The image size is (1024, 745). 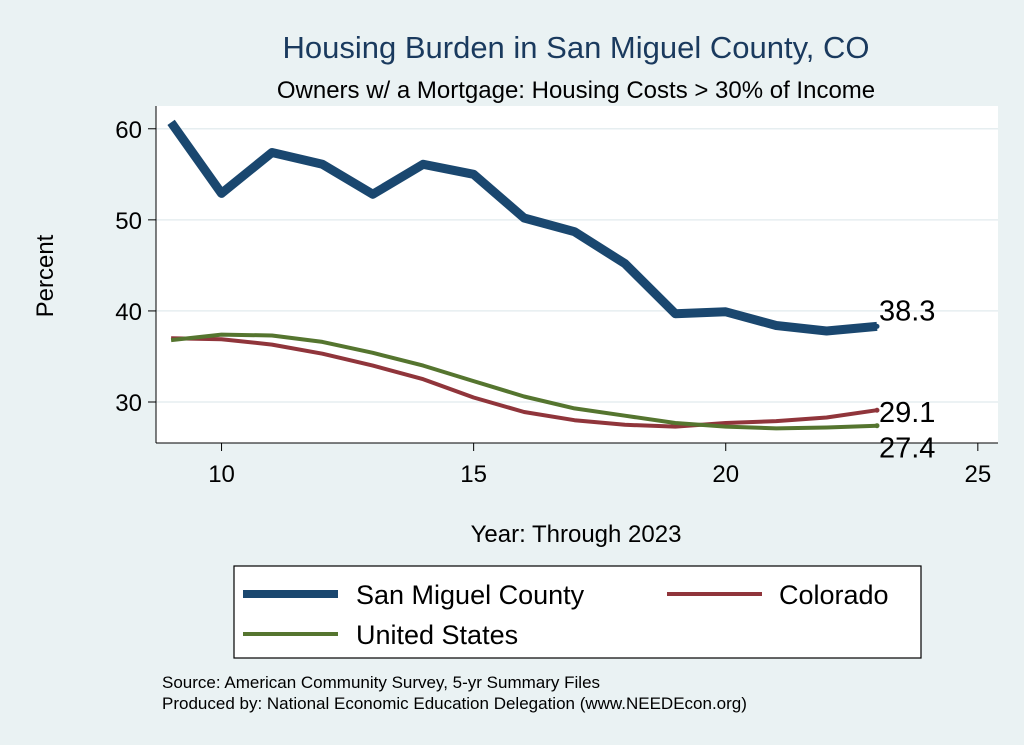 I want to click on y-tick-label: 30, so click(x=128, y=403).